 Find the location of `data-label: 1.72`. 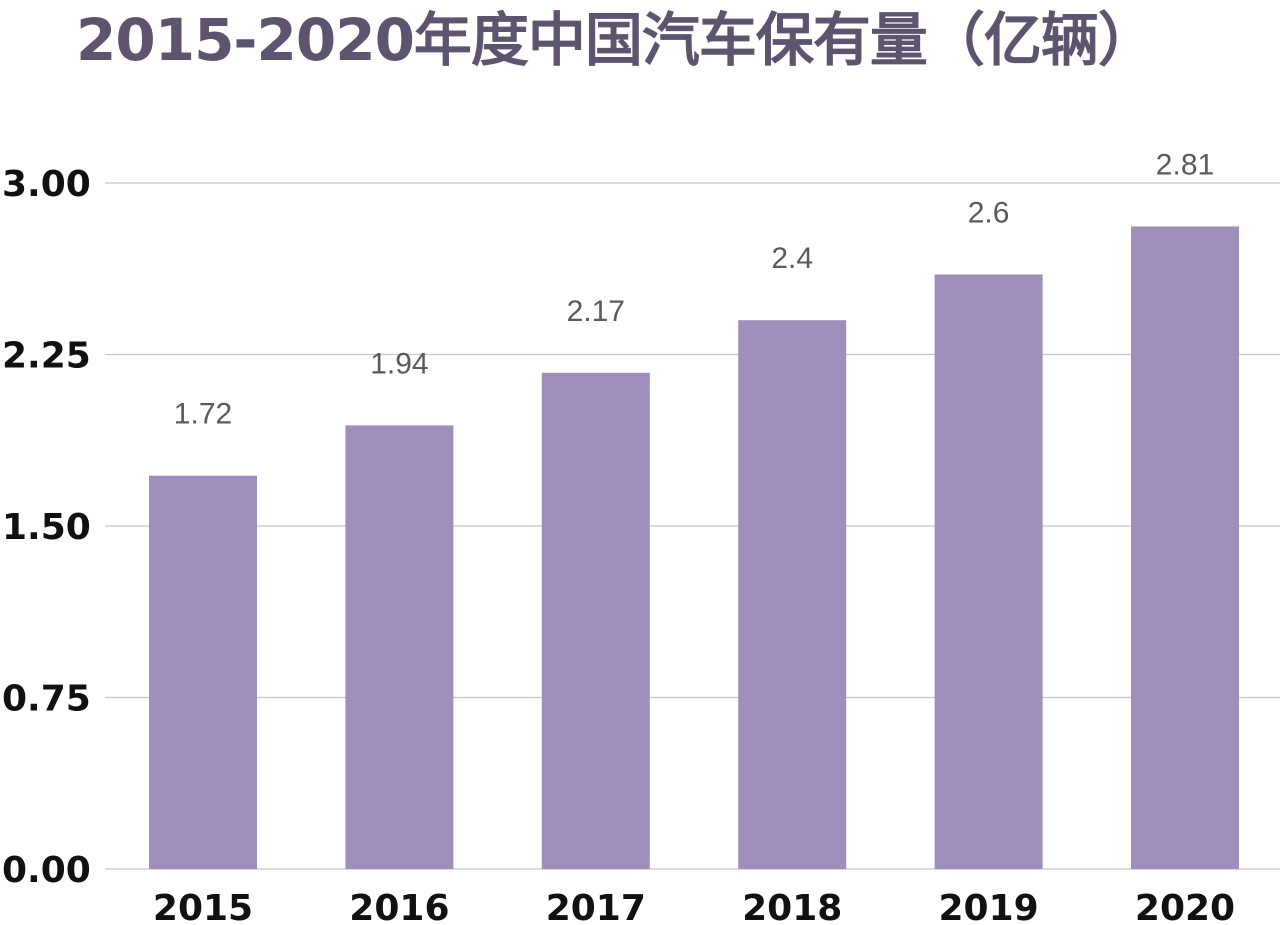

data-label: 1.72 is located at coordinates (203, 414).